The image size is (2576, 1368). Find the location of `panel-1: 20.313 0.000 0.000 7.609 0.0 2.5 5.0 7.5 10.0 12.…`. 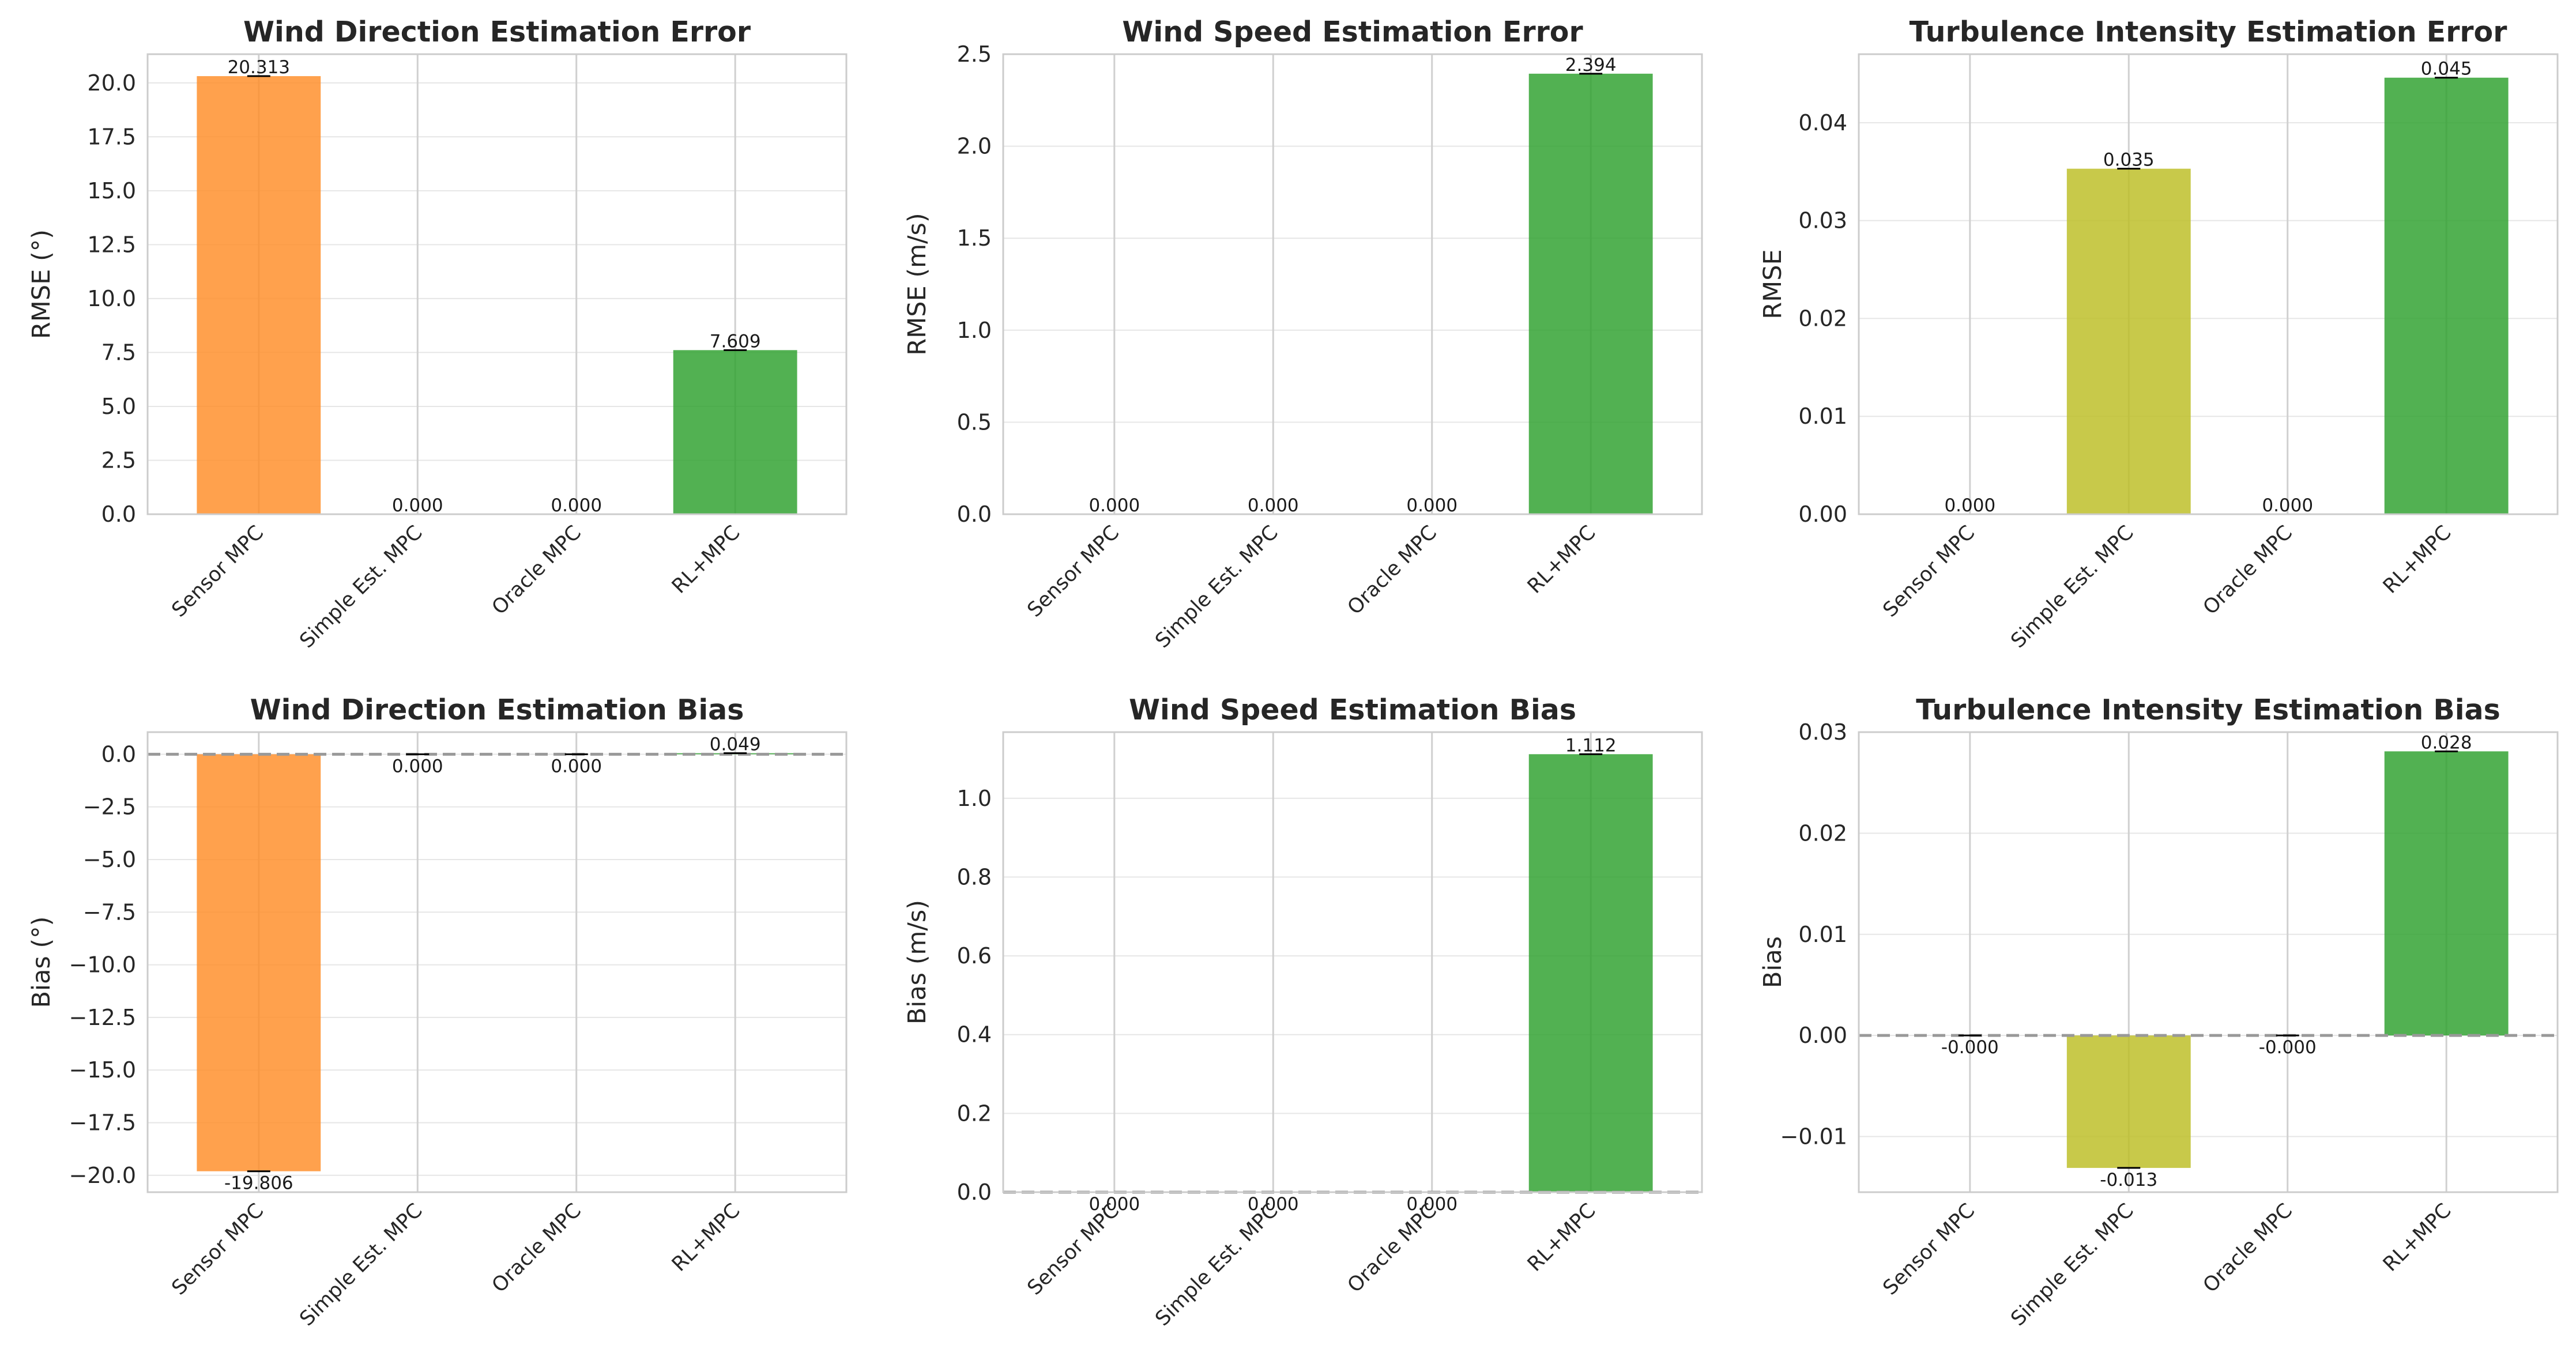

panel-1: 20.313 0.000 0.000 7.609 0.0 2.5 5.0 7.5 10.0 12.… is located at coordinates (437, 335).